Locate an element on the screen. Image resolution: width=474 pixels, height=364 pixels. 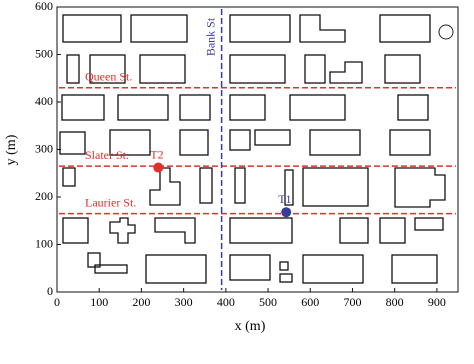
street-label: Laurier St. is located at coordinates (110, 202).